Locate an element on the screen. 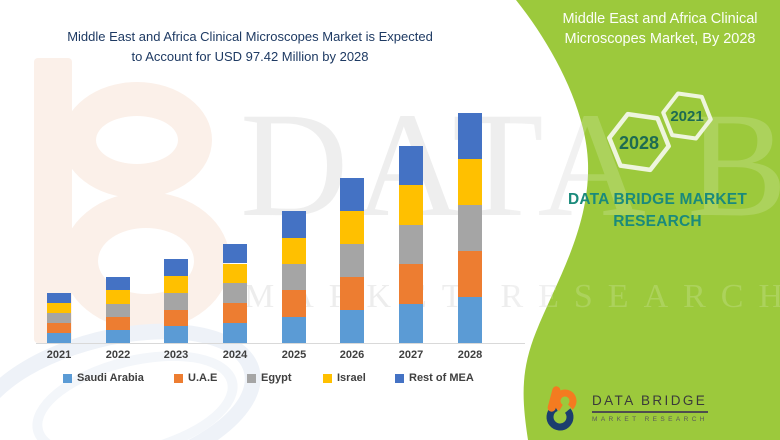 Image resolution: width=780 pixels, height=440 pixels. panel-title-line1: Middle East and Africa Clinical is located at coordinates (660, 19).